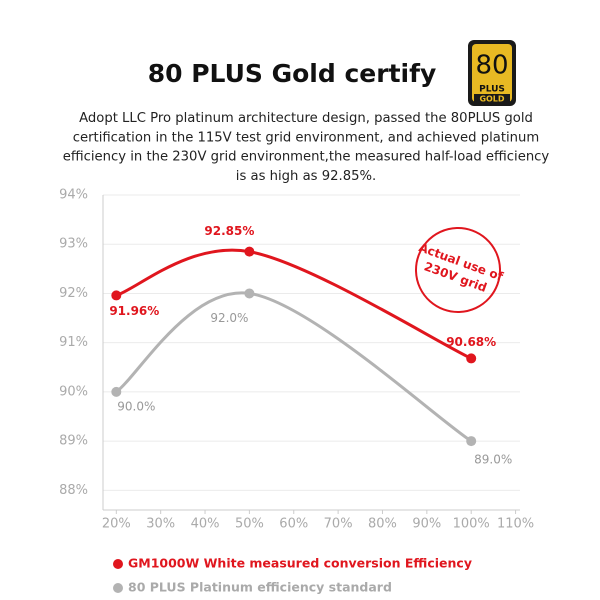  Describe the element at coordinates (293, 304) in the screenshot. I see `series-line` at that location.